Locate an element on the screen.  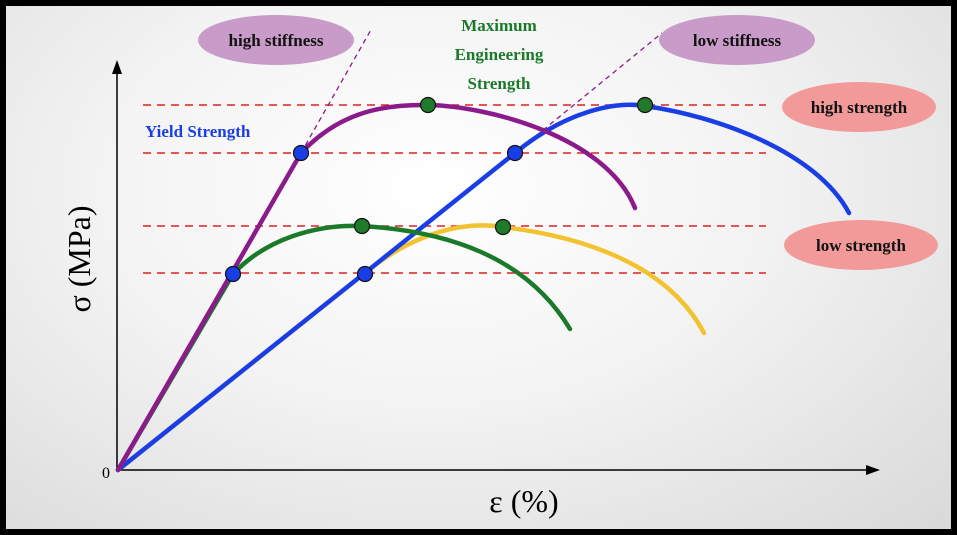
max-strength-label-line2: Engineering is located at coordinates (499, 54).